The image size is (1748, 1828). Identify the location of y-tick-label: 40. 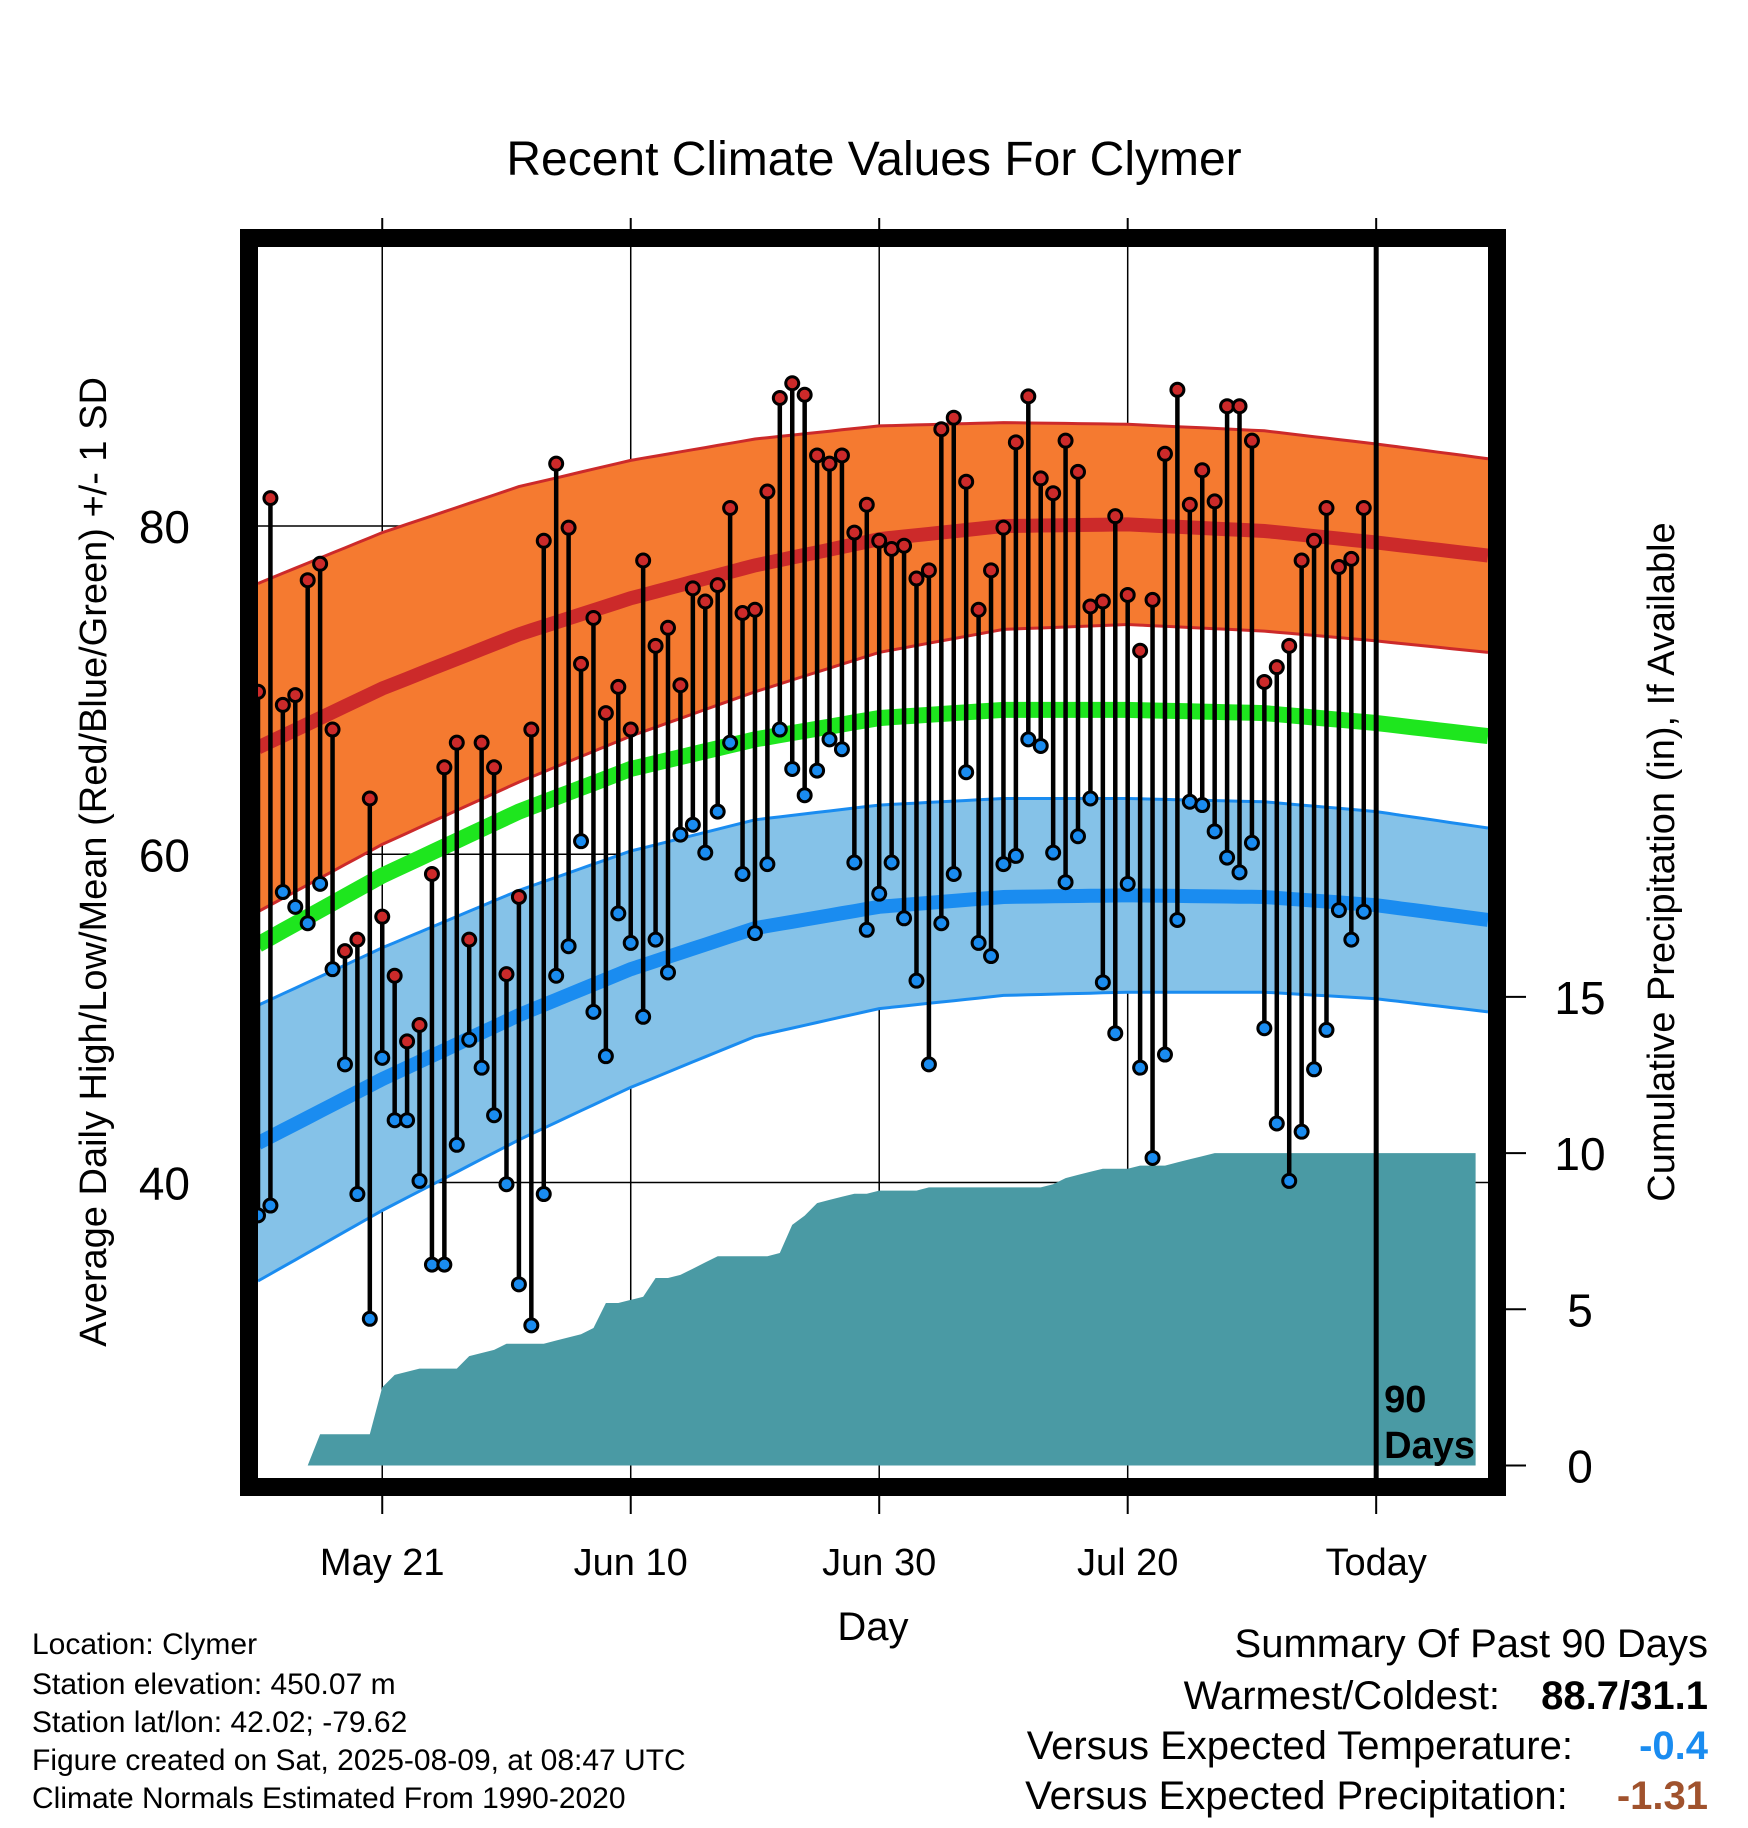
(164, 1184).